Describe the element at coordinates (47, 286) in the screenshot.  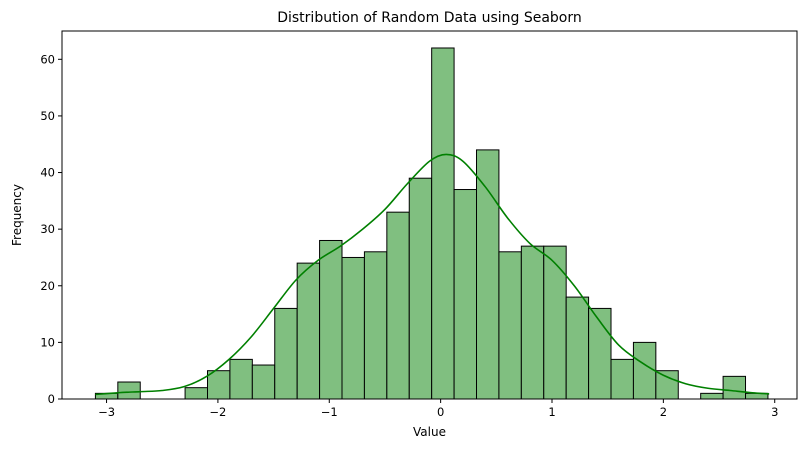
I see `y-tick-label: 20` at that location.